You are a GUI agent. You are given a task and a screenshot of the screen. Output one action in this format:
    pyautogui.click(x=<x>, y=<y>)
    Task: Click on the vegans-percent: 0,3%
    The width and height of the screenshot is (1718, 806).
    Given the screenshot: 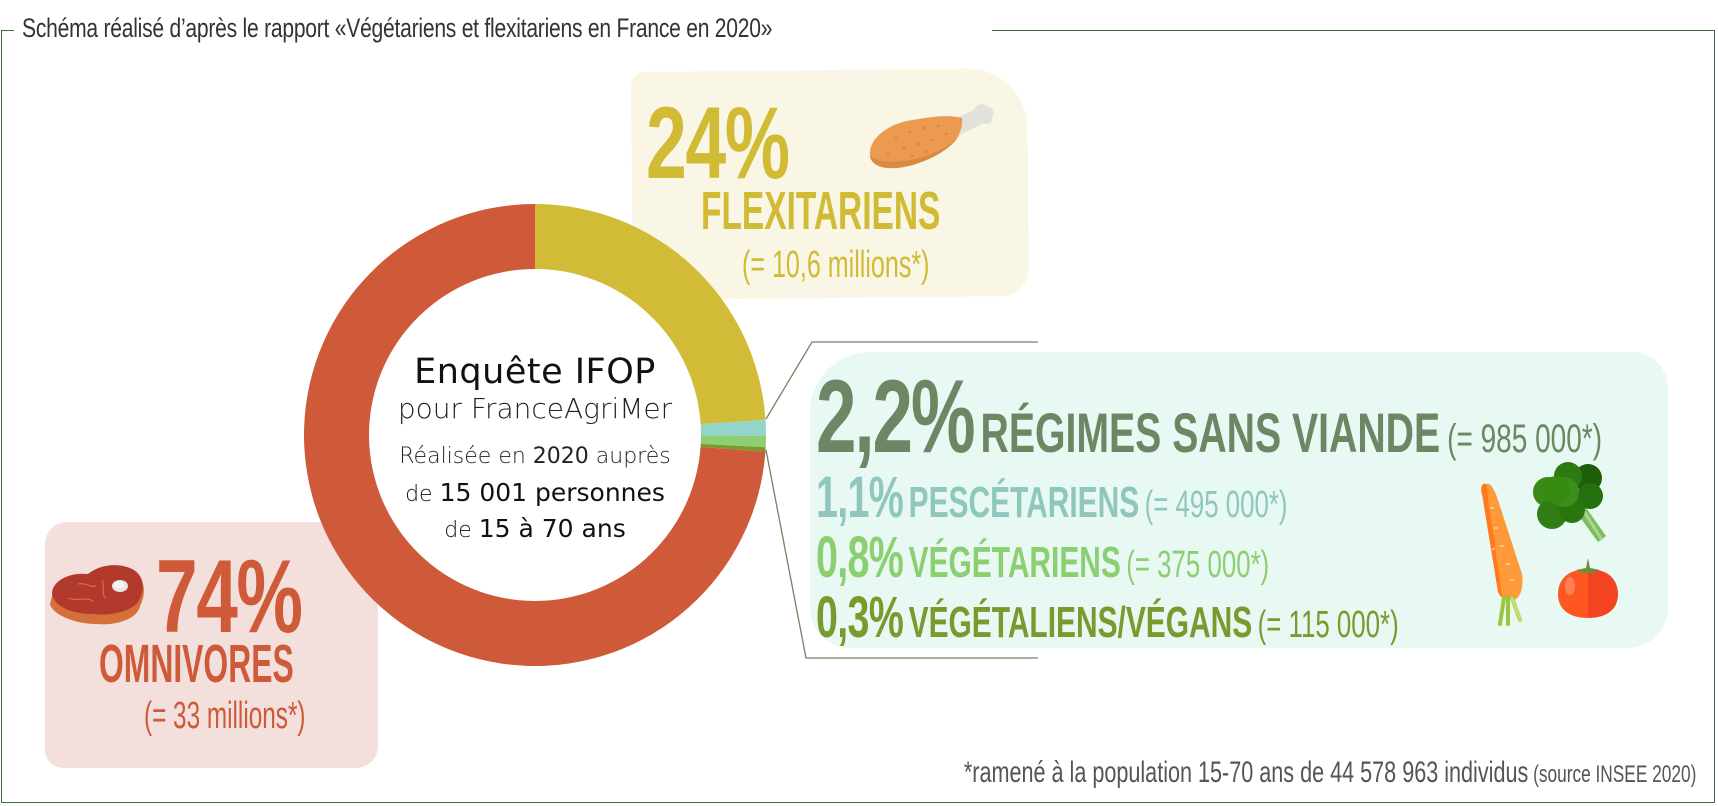 What is the action you would take?
    pyautogui.click(x=860, y=617)
    